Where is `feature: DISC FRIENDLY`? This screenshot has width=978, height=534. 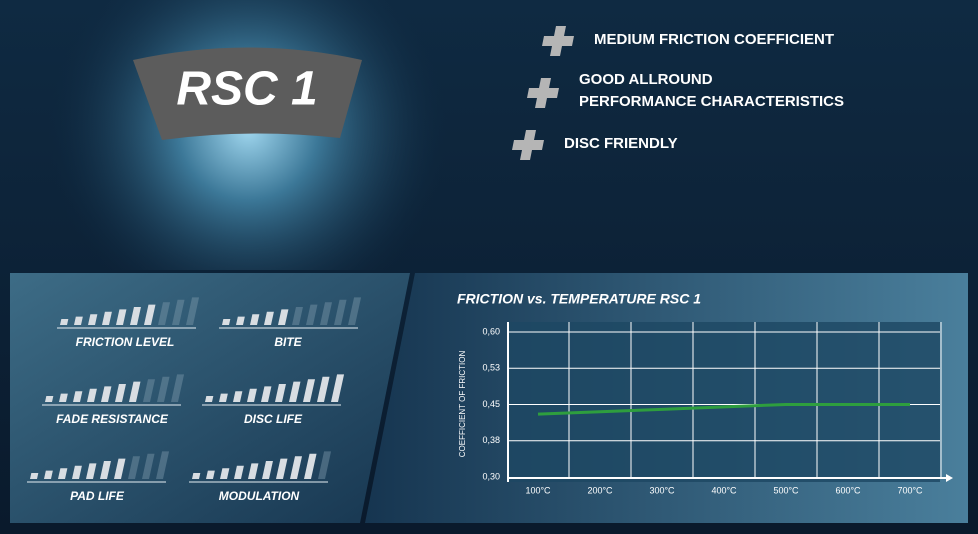
feature: DISC FRIENDLY is located at coordinates (621, 143).